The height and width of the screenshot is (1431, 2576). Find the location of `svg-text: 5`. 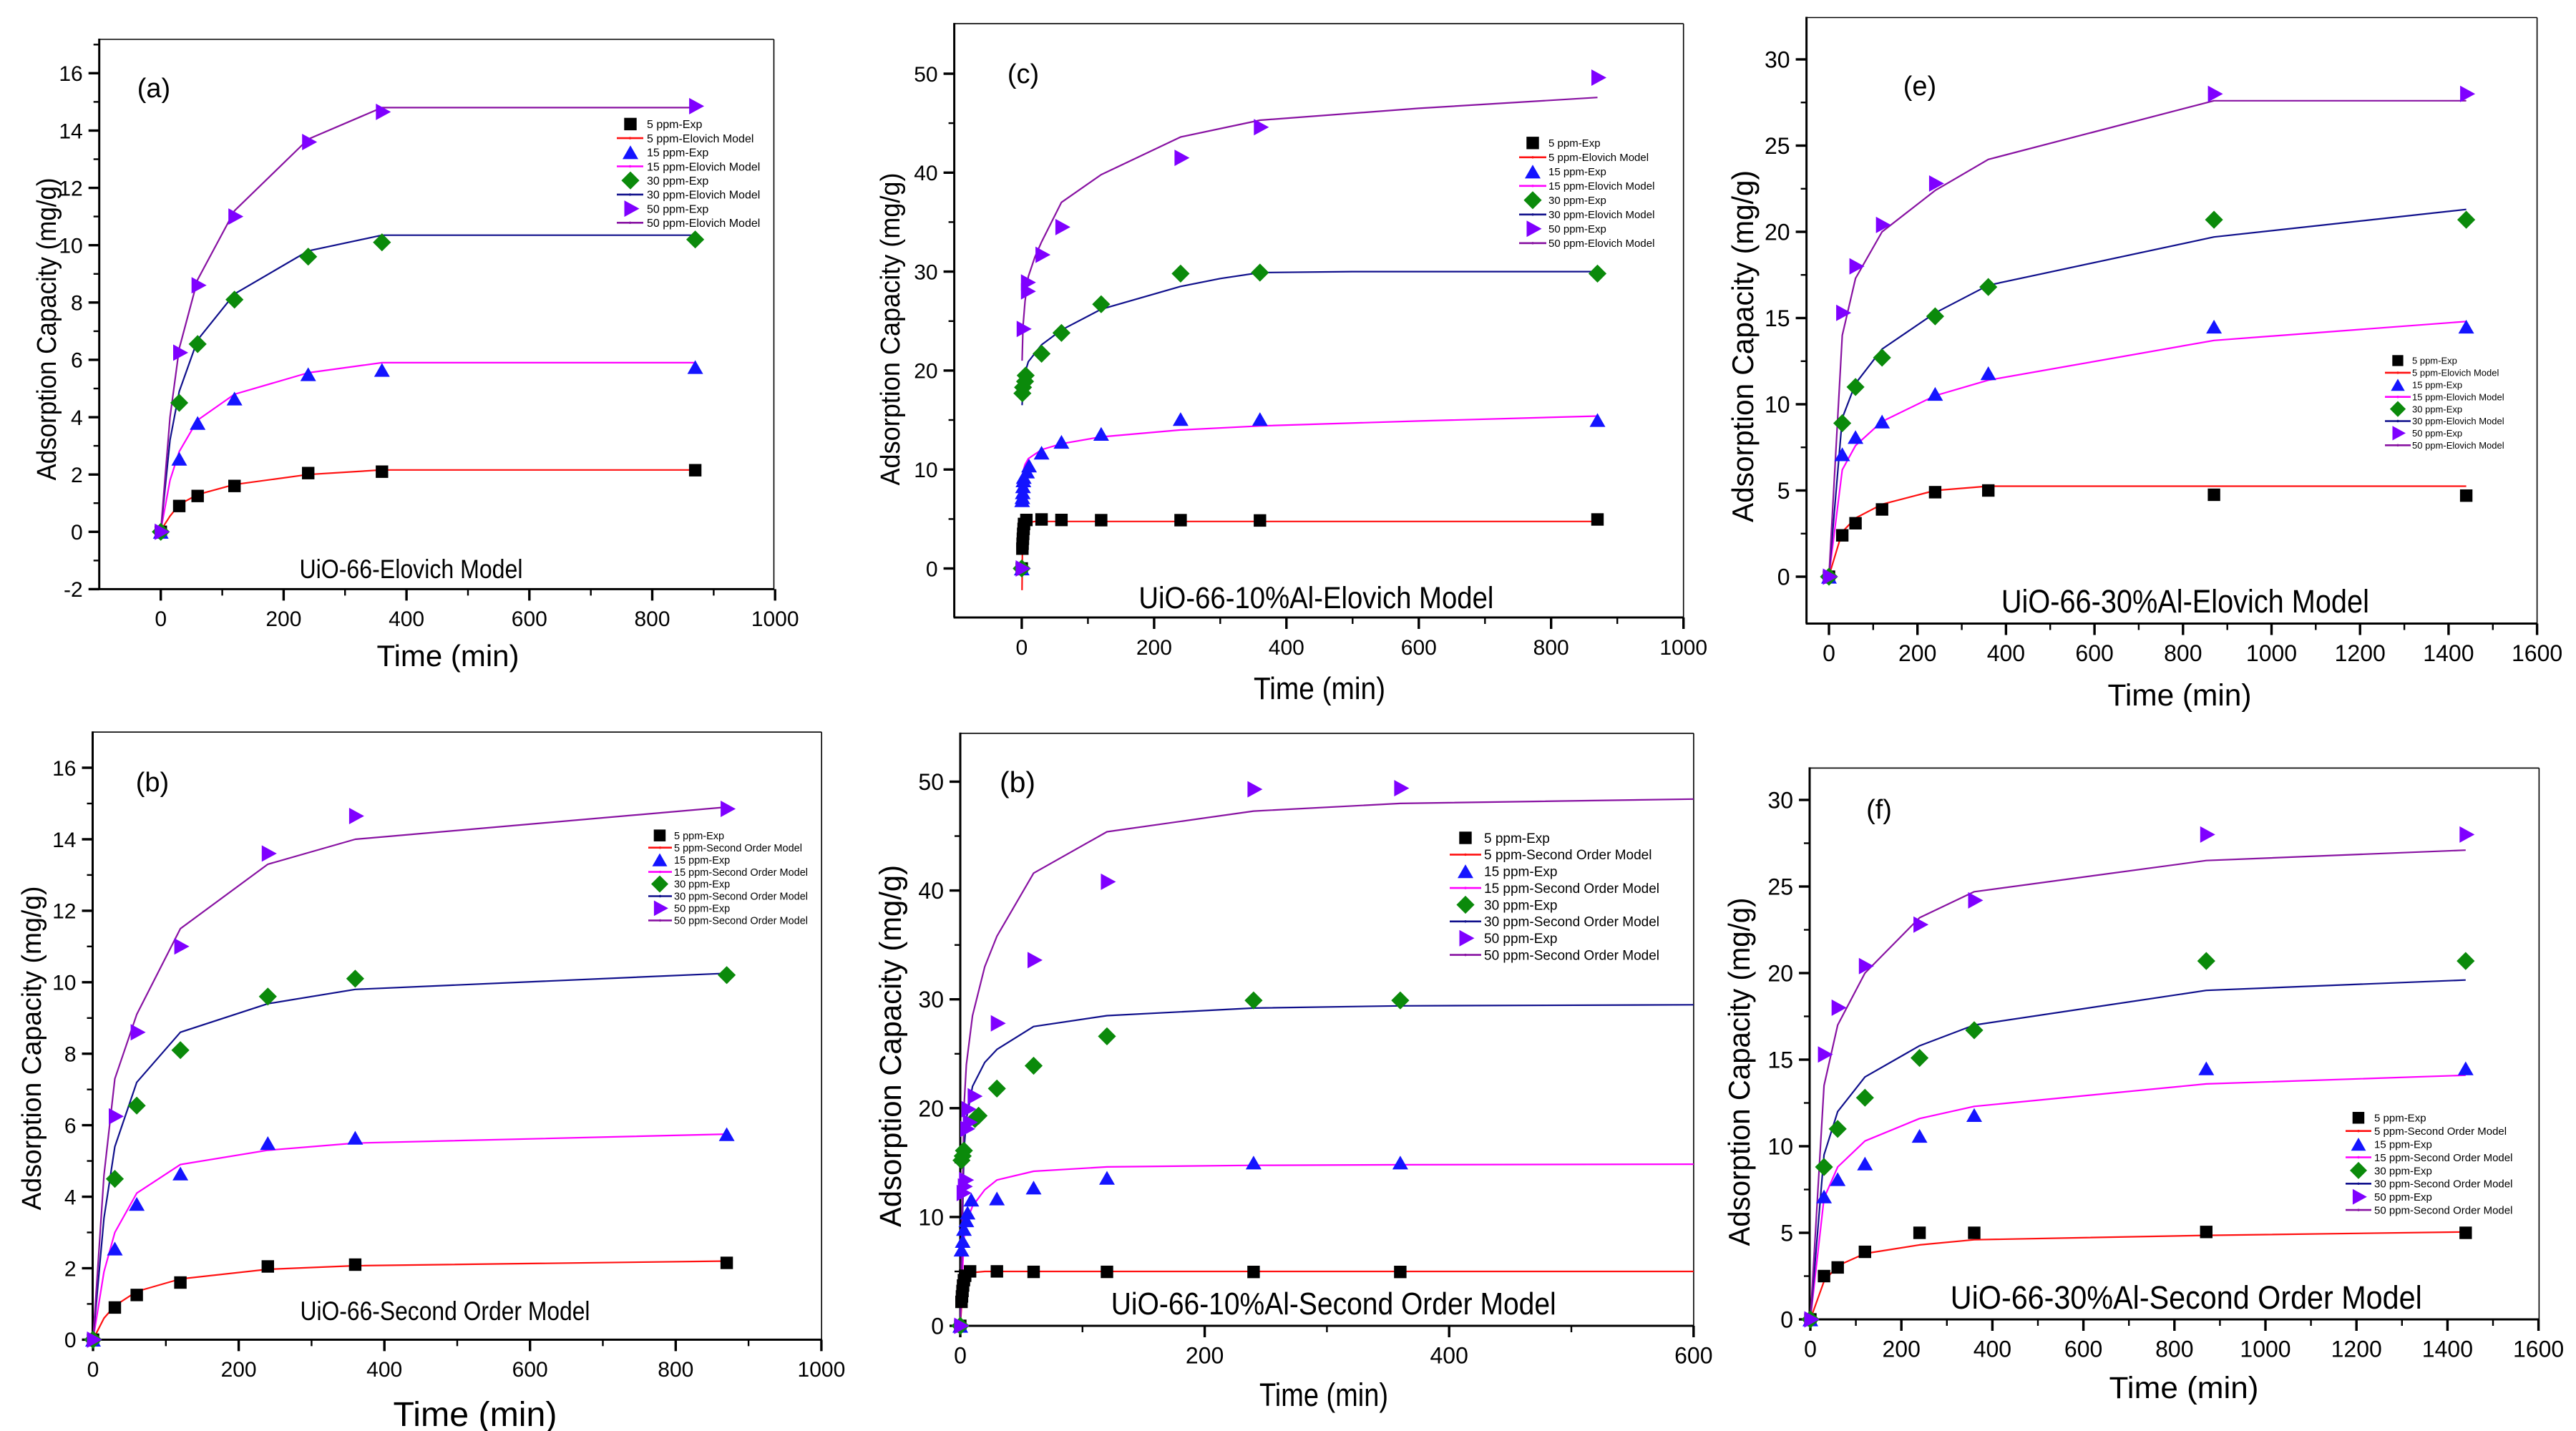

svg-text: 5 is located at coordinates (1786, 1233).